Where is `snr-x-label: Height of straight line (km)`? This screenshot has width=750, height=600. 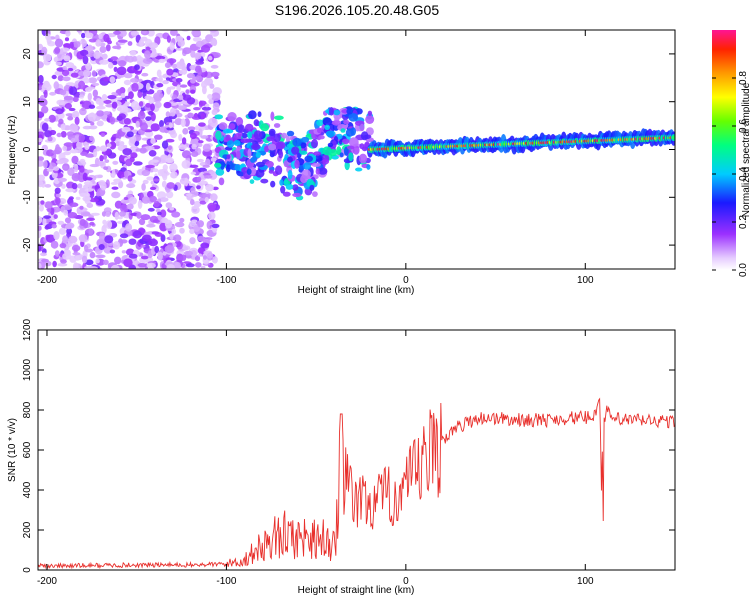
snr-x-label: Height of straight line (km) is located at coordinates (356, 590).